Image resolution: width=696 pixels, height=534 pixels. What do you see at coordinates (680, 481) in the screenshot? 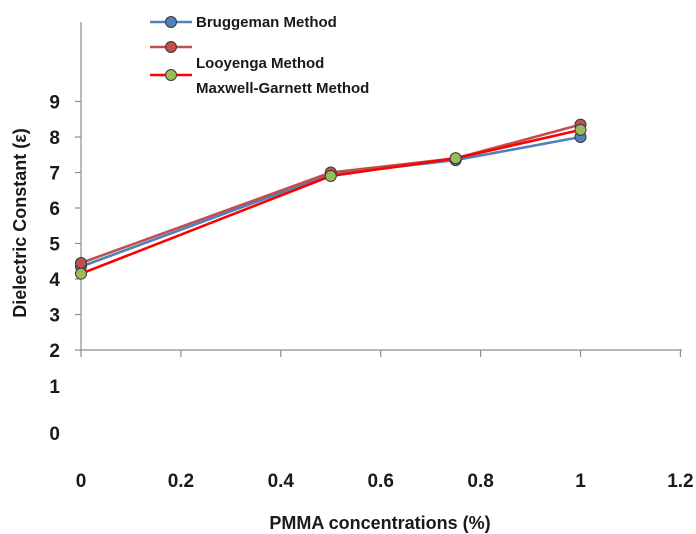
I see `x-tick-label: 1.2` at bounding box center [680, 481].